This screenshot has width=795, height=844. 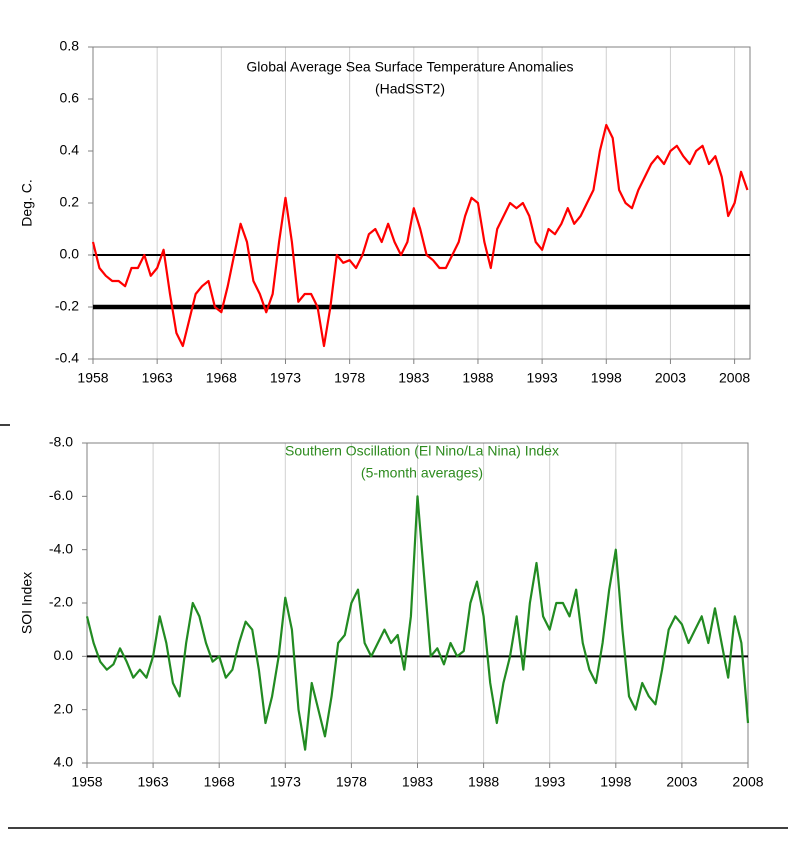 What do you see at coordinates (70, 150) in the screenshot?
I see `y-tick-label: 0.4` at bounding box center [70, 150].